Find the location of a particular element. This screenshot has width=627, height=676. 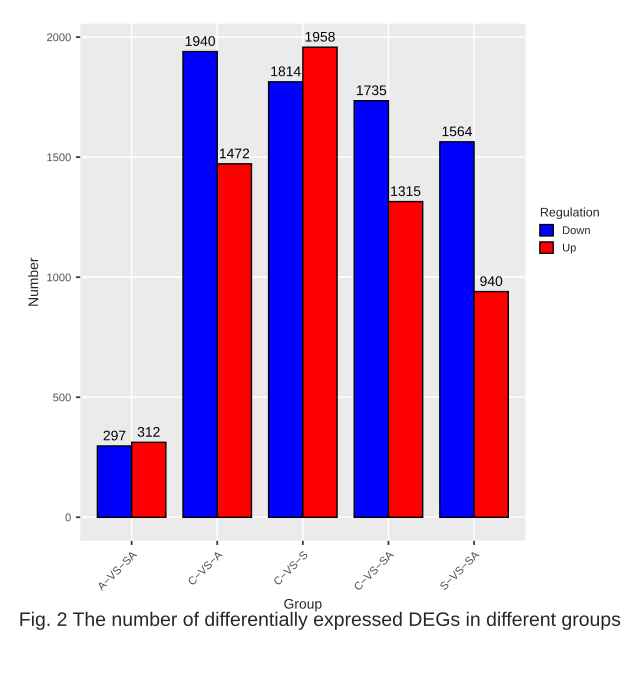

data-label: 1315 is located at coordinates (405, 191).